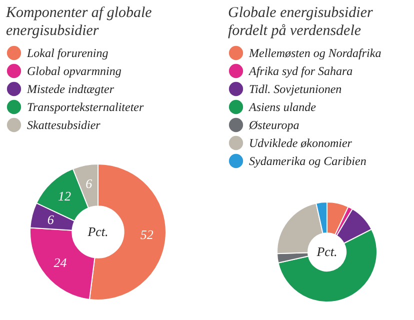  Describe the element at coordinates (300, 71) in the screenshot. I see `legend-label: Afrika syd for Sahara` at that location.